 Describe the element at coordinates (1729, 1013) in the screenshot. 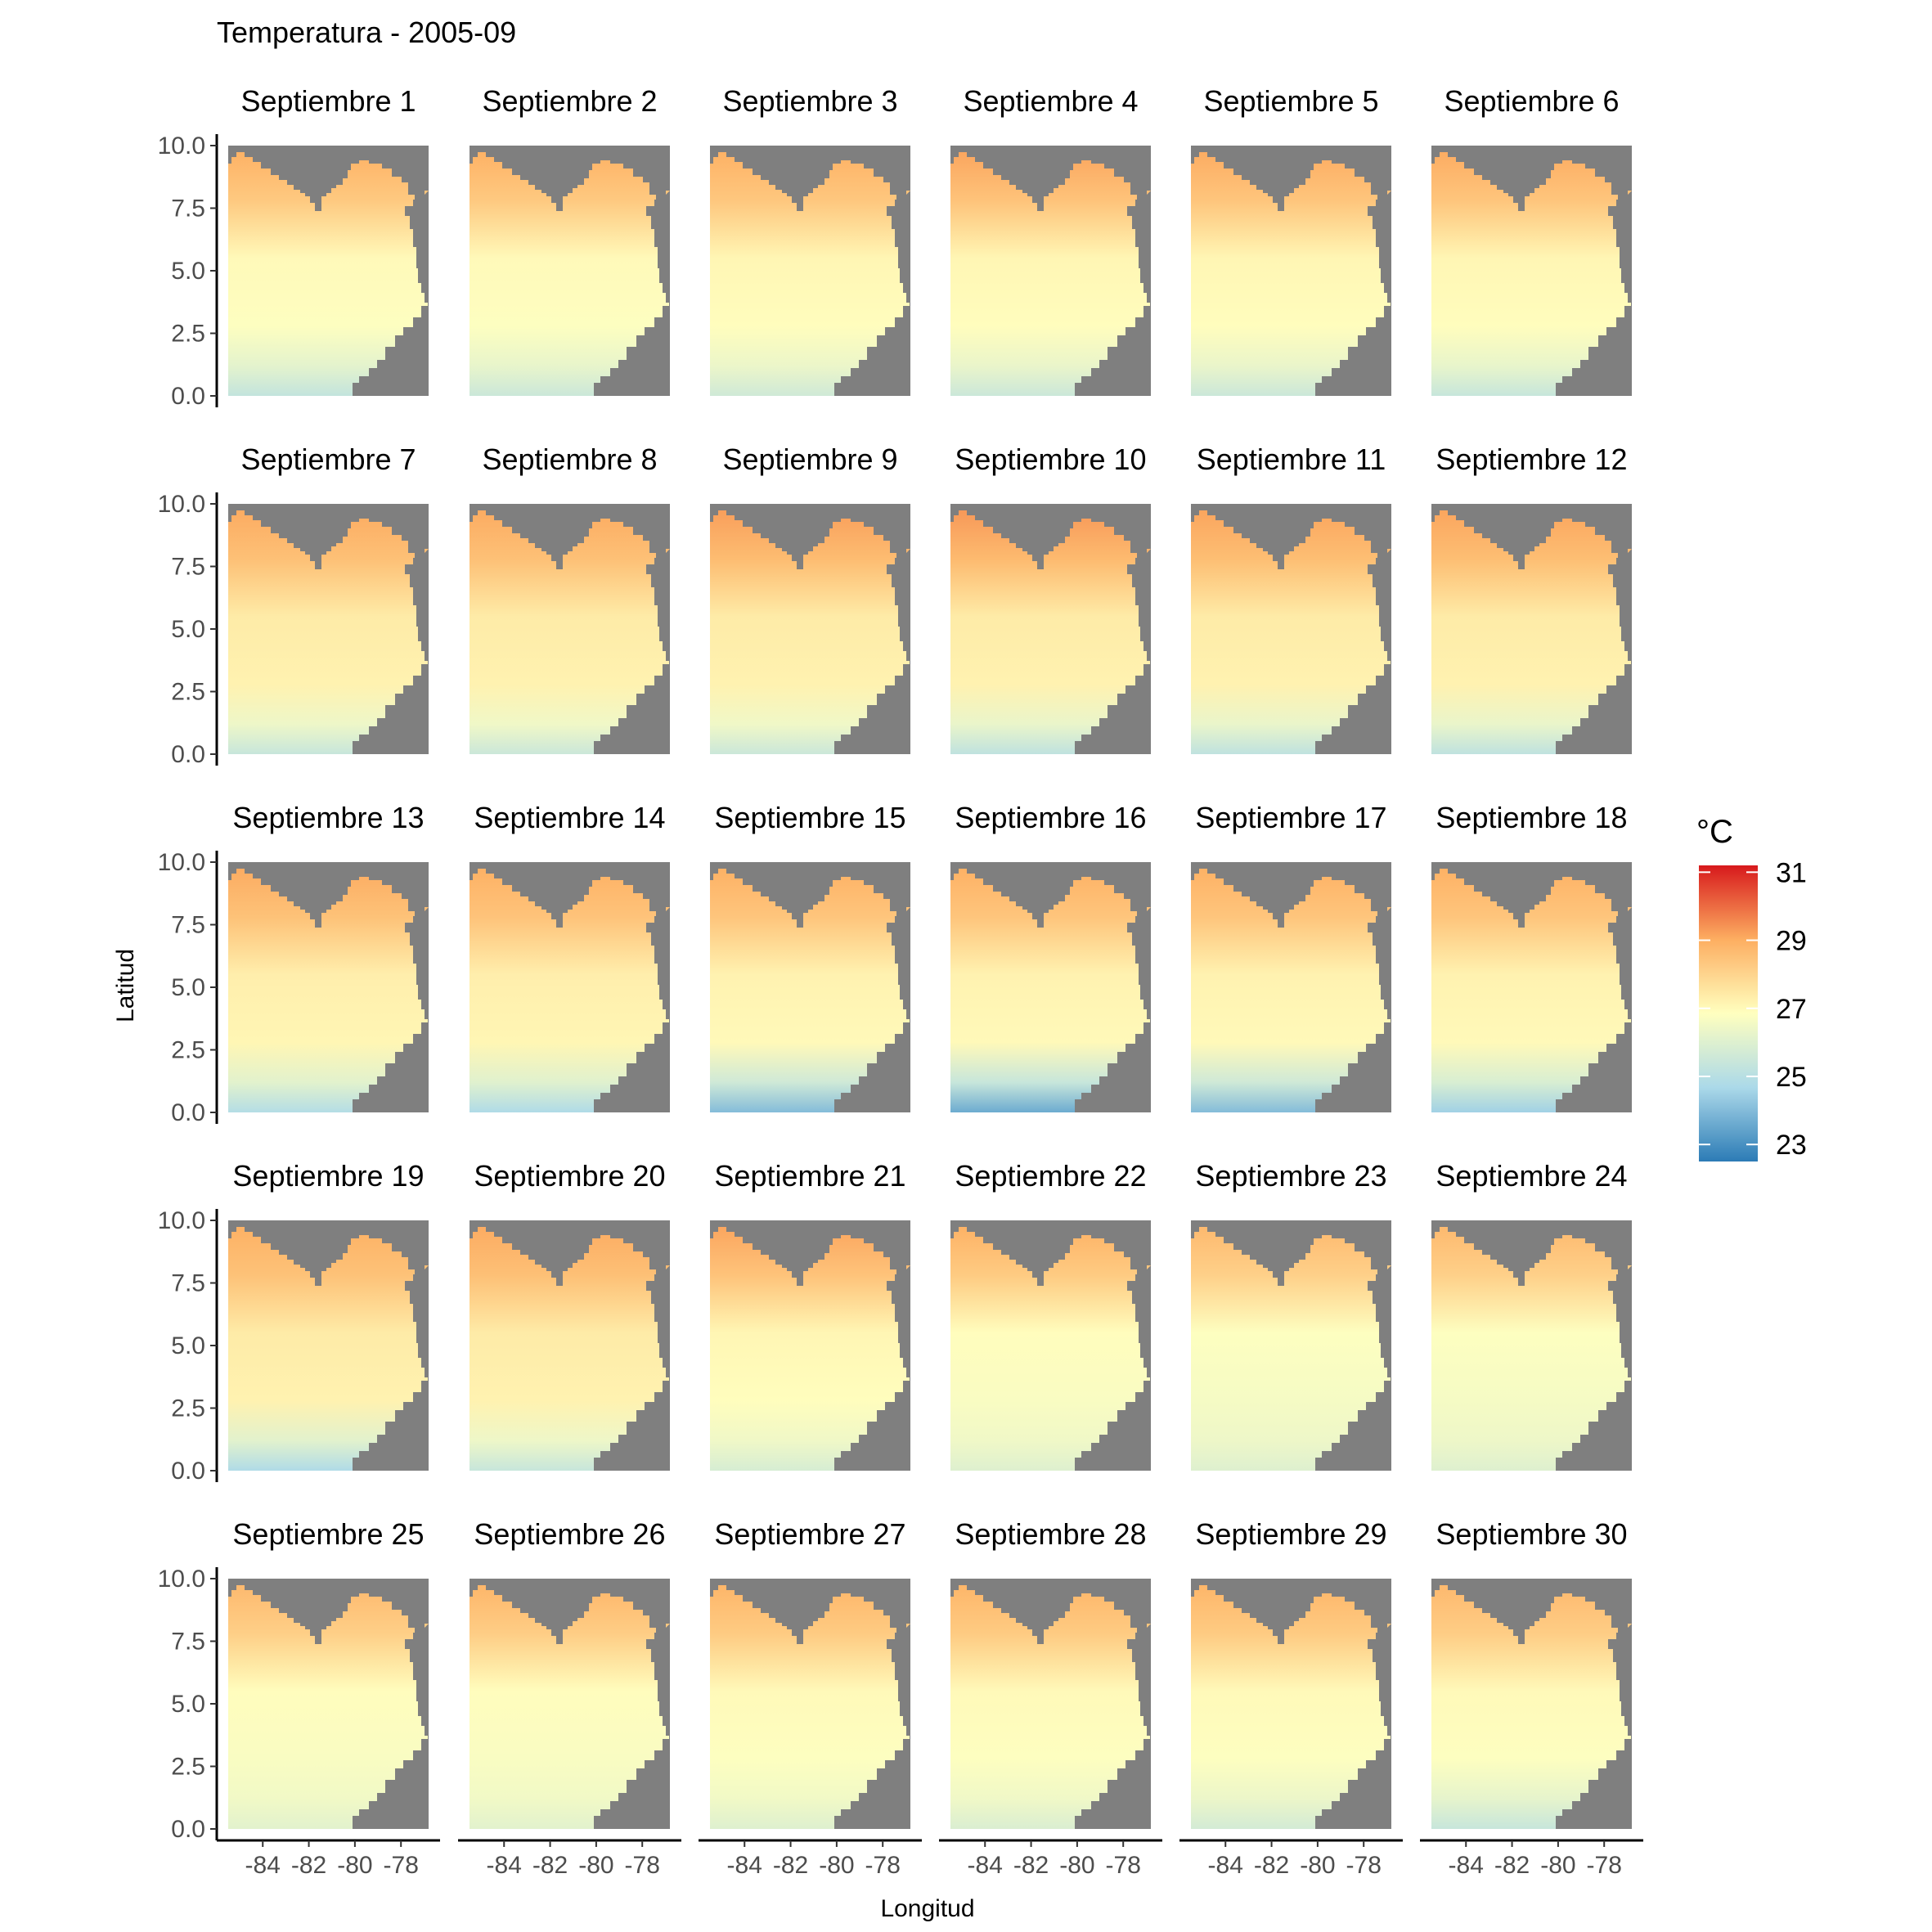

I see `legend-colorbar` at that location.